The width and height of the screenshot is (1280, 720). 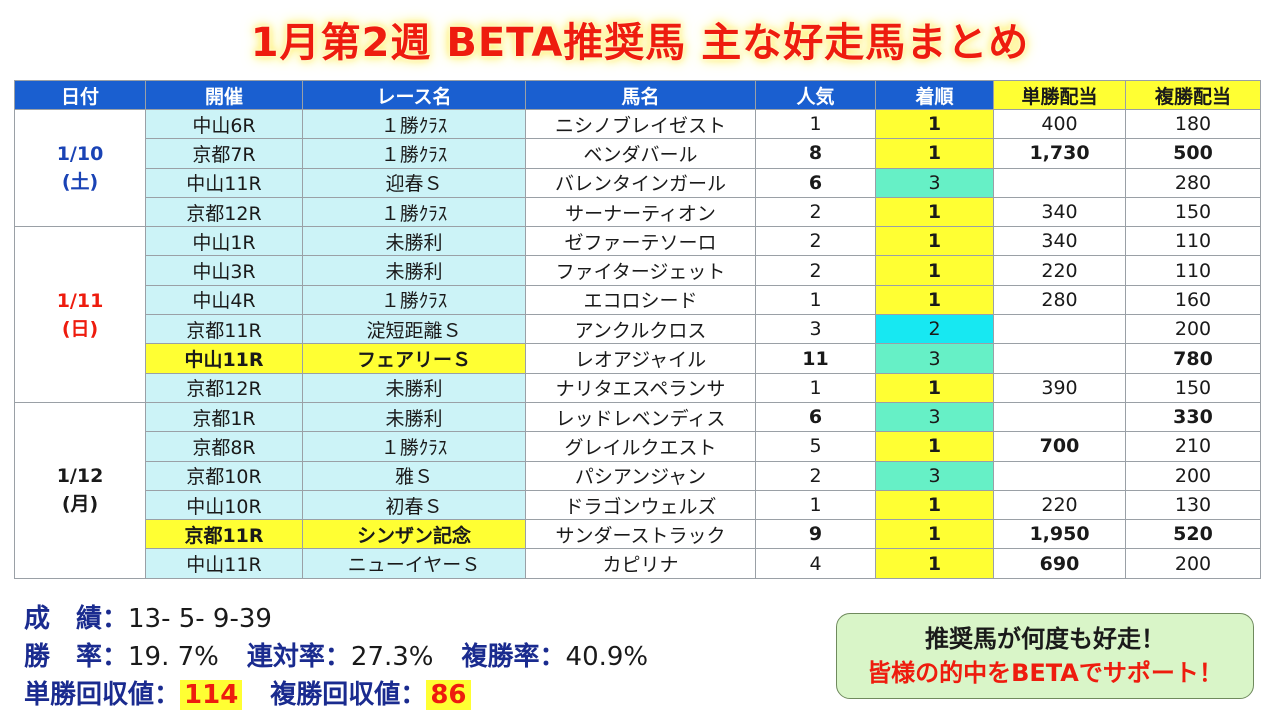 What do you see at coordinates (224, 475) in the screenshot?
I see `venue-cell: 京都10R` at bounding box center [224, 475].